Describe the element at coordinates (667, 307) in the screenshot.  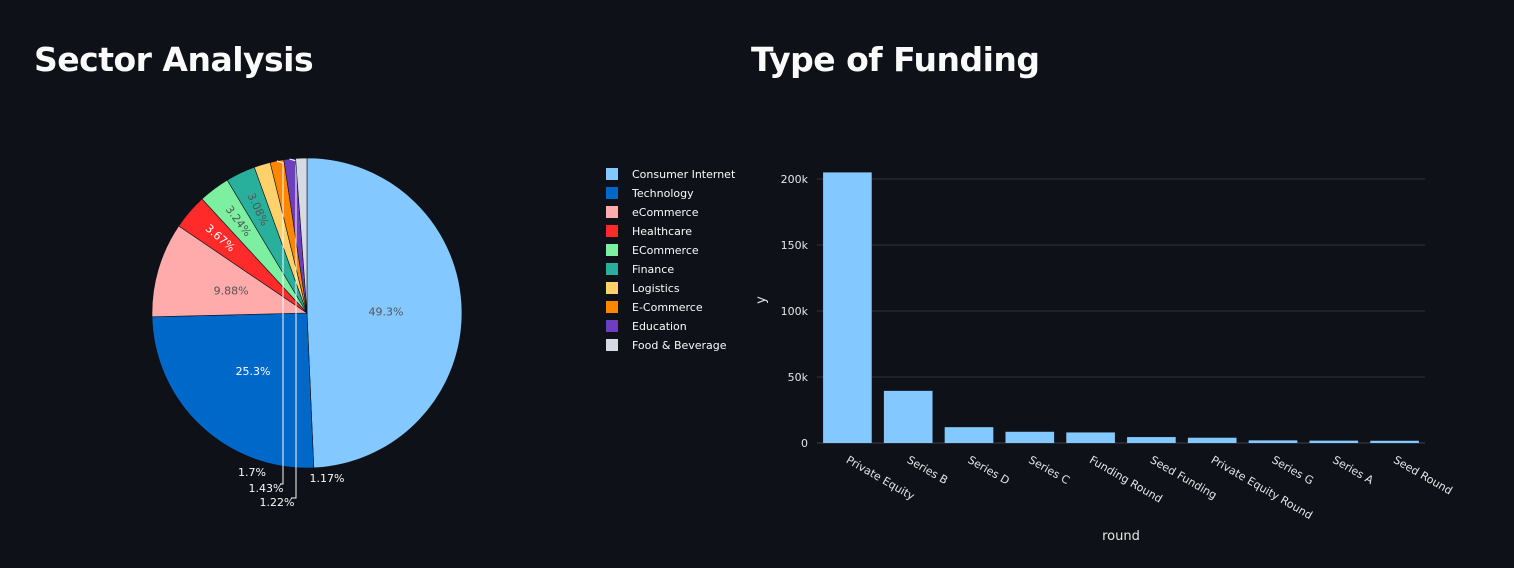
I see `legend-label: E-Commerce` at that location.